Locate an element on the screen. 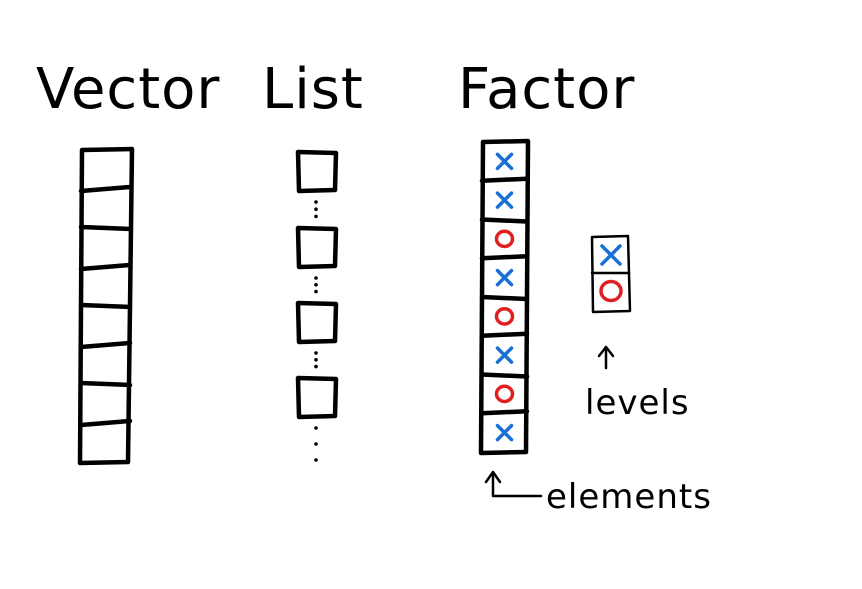  levels-outline is located at coordinates (611, 274).